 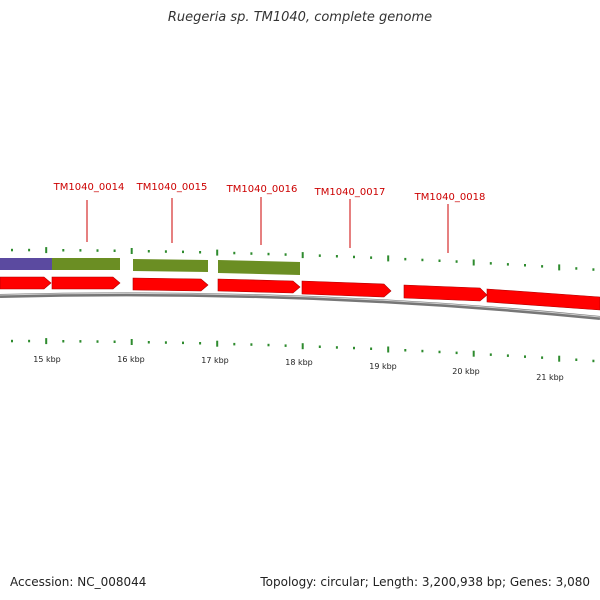 I want to click on genome-backbone, so click(x=300, y=306).